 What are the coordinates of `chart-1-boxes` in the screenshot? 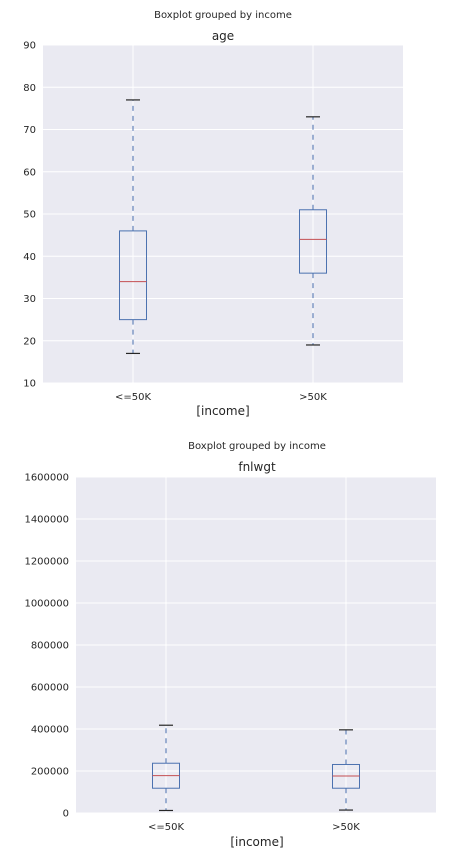 It's located at (223, 227).